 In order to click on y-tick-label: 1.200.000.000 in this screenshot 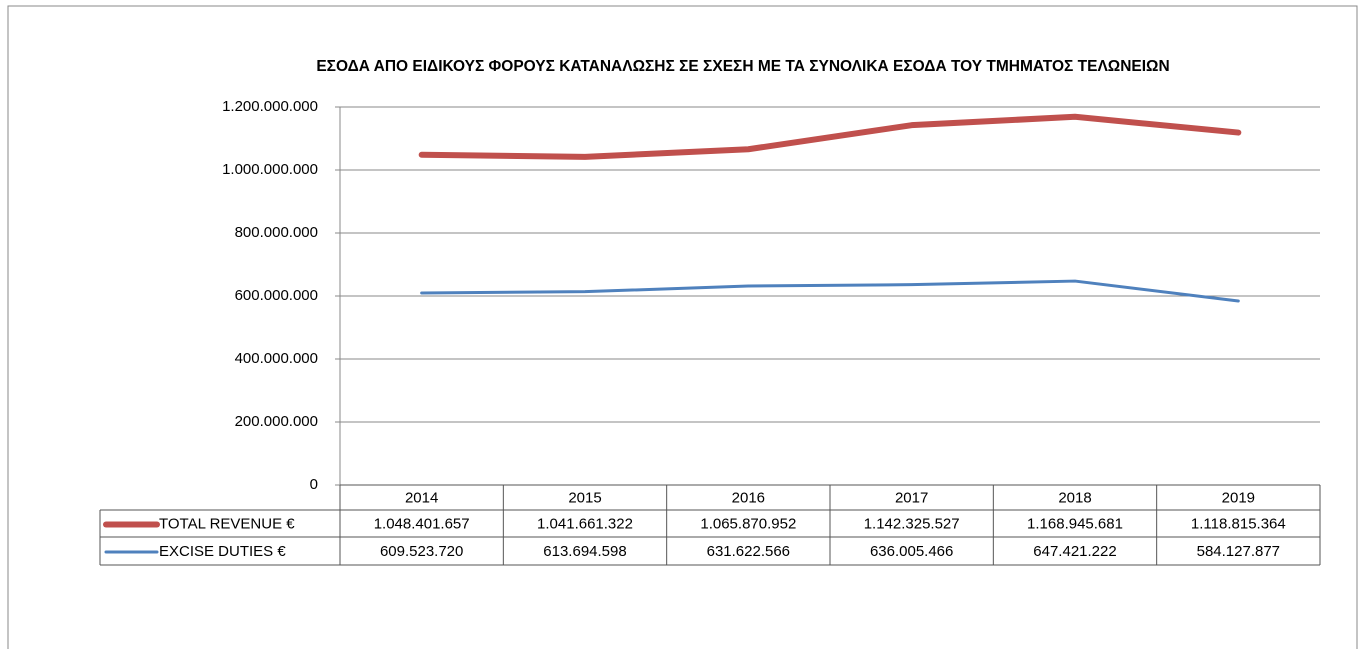, I will do `click(270, 106)`.